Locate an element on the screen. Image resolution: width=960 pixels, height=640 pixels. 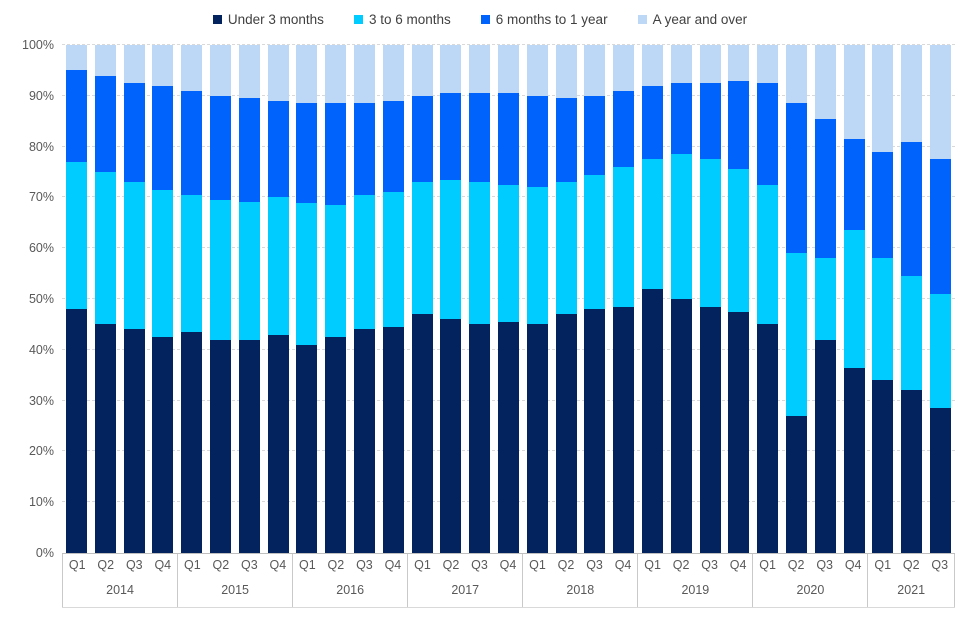
bar-cell-2021-Q2 is located at coordinates (911, 299).